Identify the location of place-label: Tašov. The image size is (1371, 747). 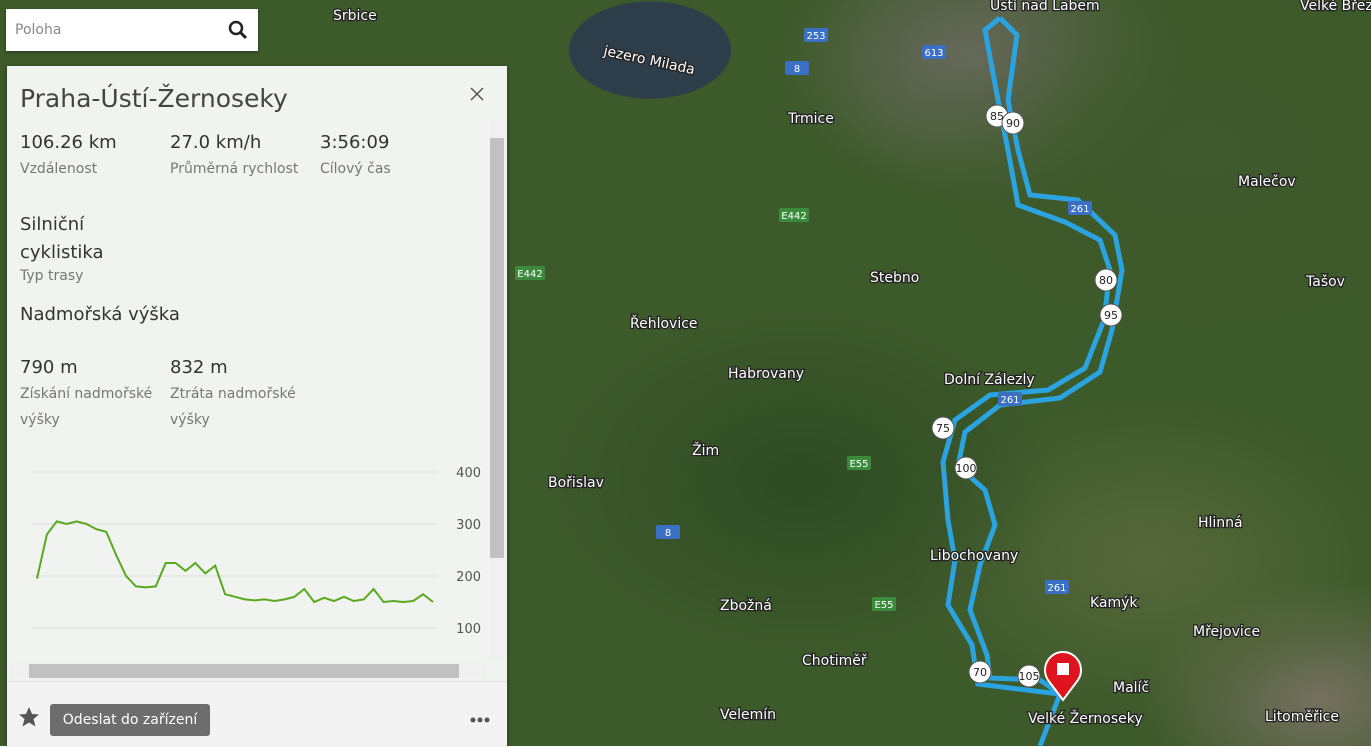
(1325, 282).